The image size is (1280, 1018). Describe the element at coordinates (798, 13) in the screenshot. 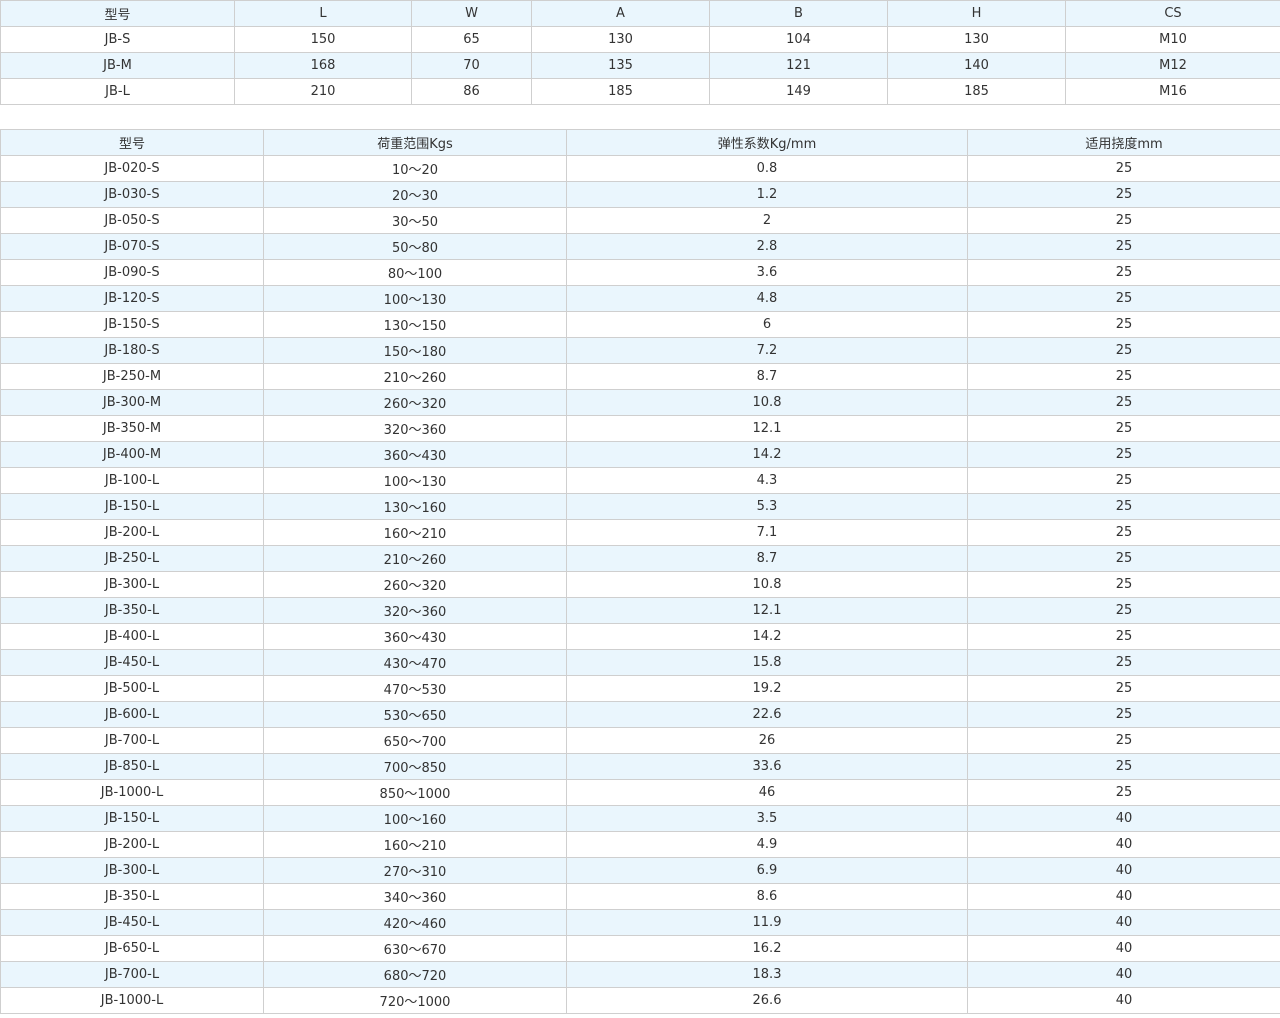

I see `column-header: B` at that location.